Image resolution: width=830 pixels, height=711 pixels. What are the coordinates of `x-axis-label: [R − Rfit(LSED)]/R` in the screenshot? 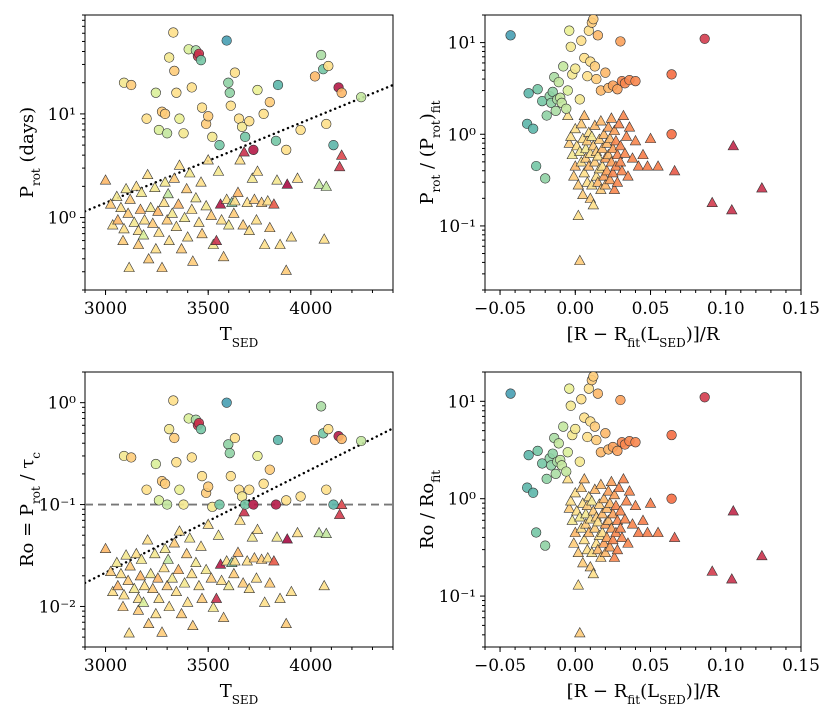 It's located at (643, 694).